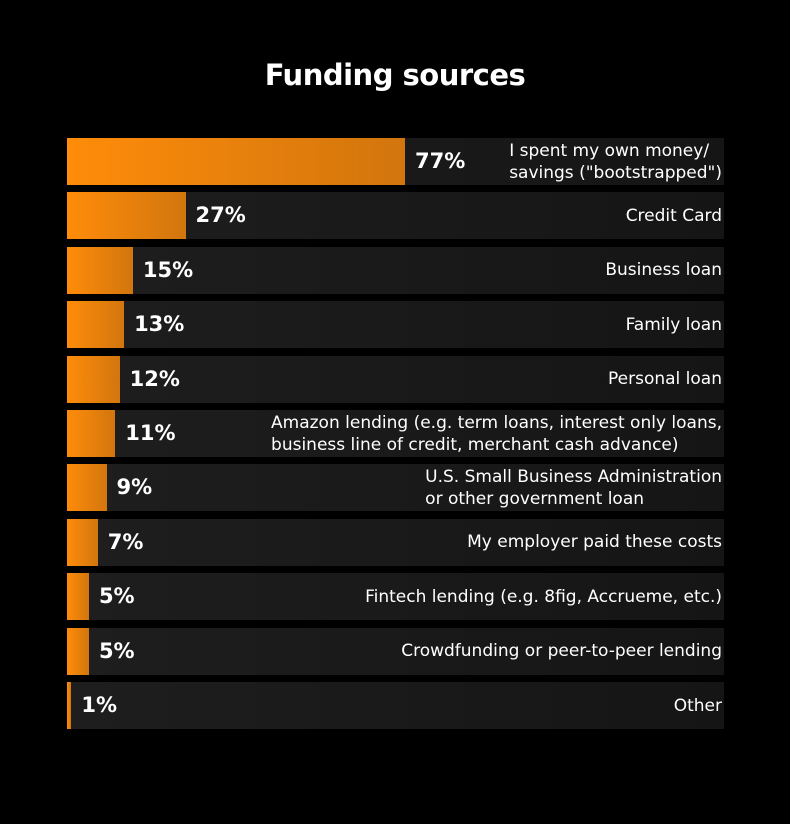 The height and width of the screenshot is (824, 790). Describe the element at coordinates (220, 215) in the screenshot. I see `value-label: 27%` at that location.